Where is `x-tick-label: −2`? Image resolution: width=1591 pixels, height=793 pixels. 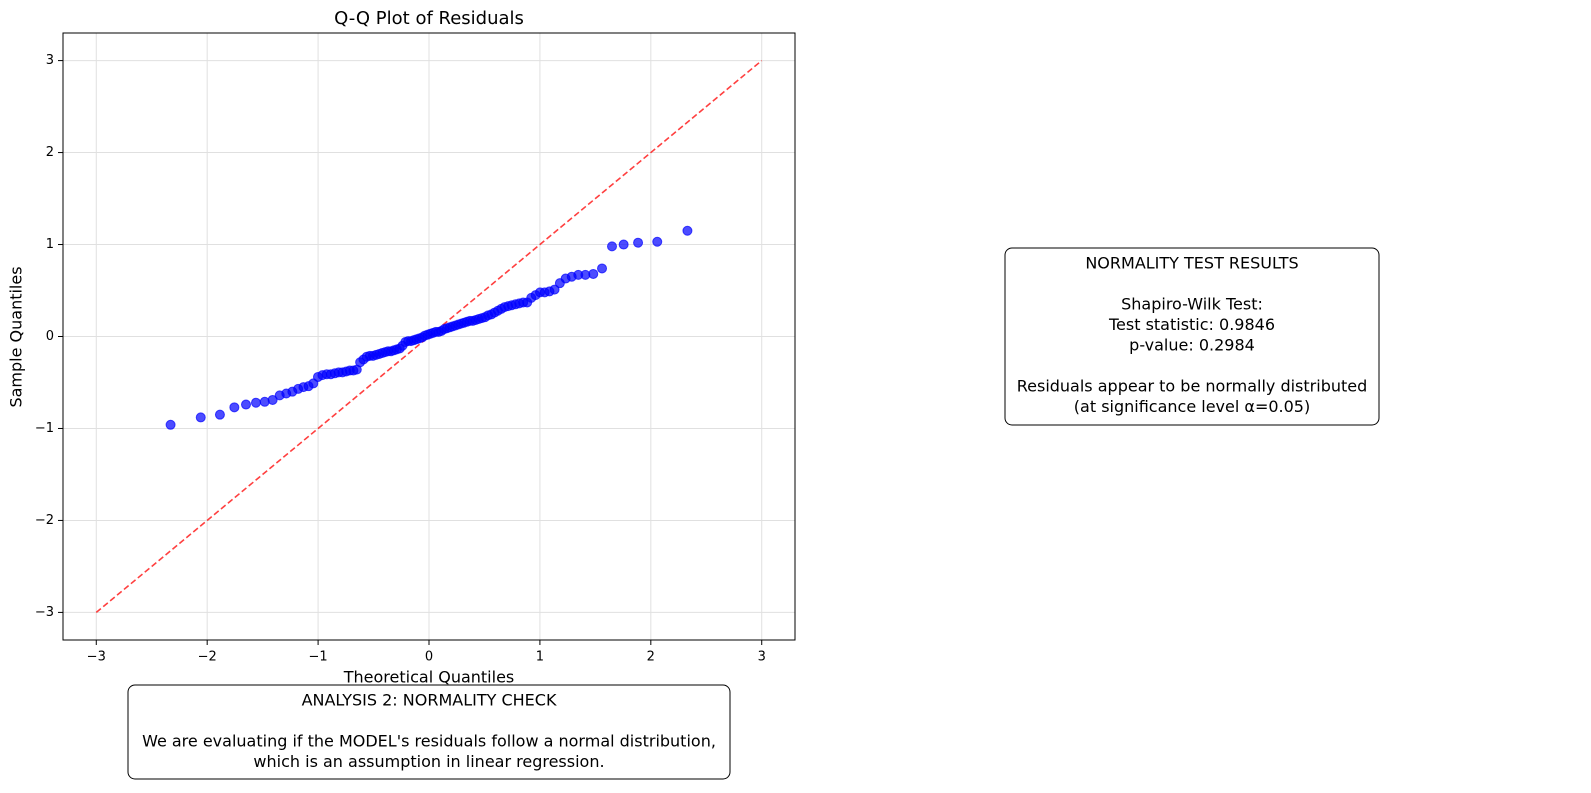 x-tick-label: −2 is located at coordinates (207, 657).